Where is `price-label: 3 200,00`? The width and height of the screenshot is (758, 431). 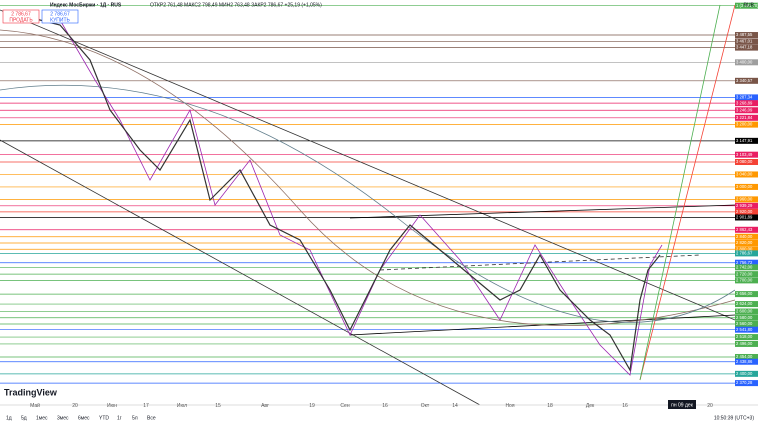 price-label: 3 200,00 is located at coordinates (744, 124).